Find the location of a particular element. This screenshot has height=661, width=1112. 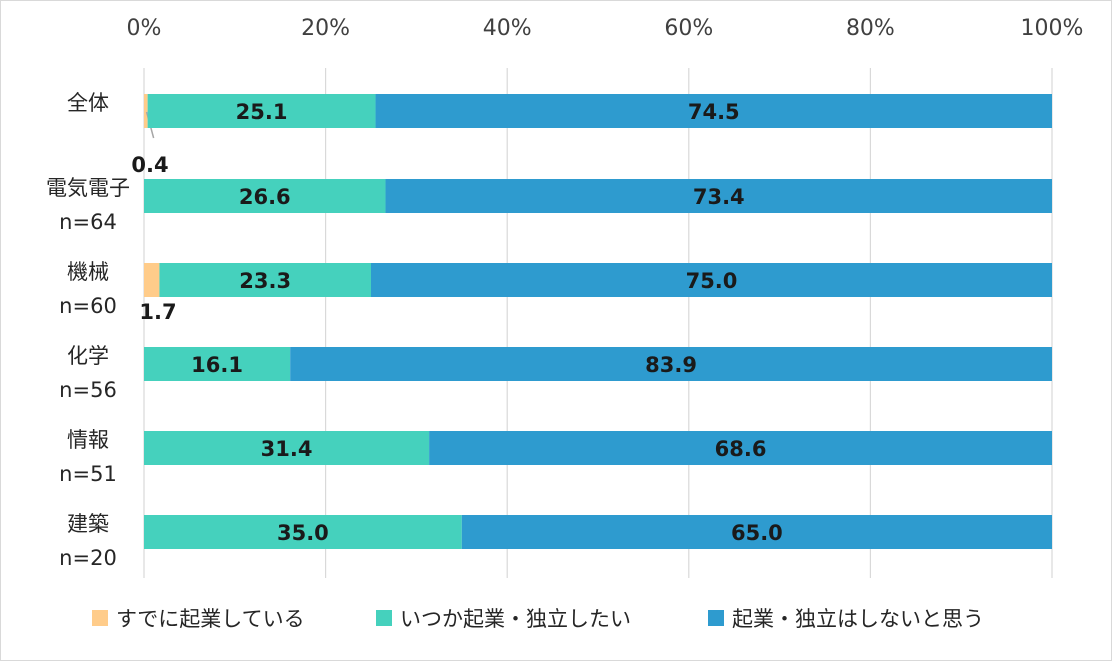

category-n-label: n=64 is located at coordinates (88, 222).